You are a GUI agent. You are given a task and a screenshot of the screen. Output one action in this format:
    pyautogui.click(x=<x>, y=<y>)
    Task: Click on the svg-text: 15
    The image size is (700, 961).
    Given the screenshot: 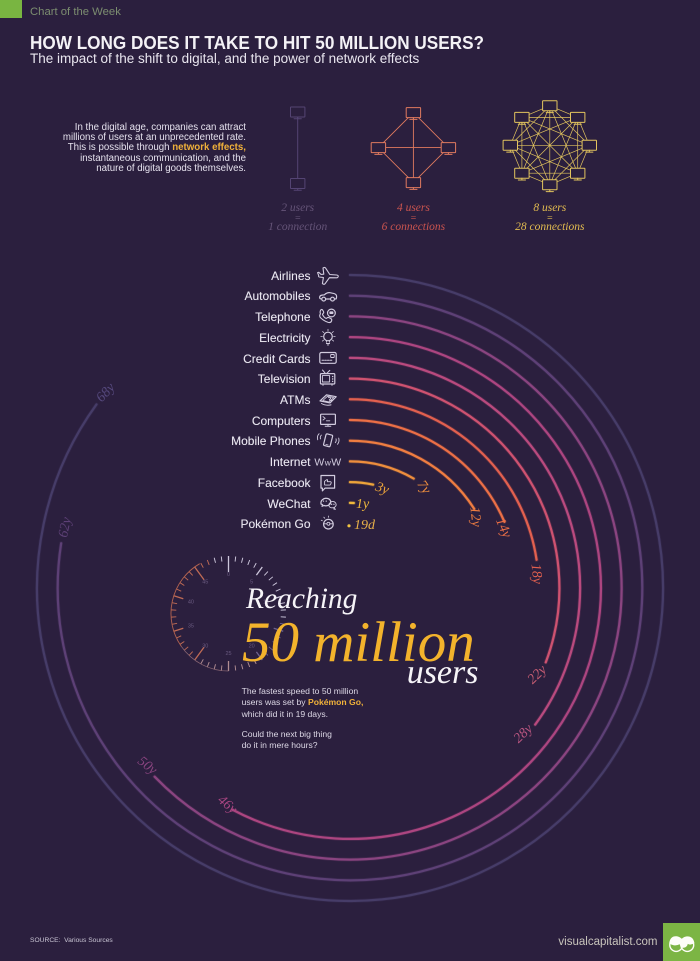 What is the action you would take?
    pyautogui.click(x=266, y=627)
    